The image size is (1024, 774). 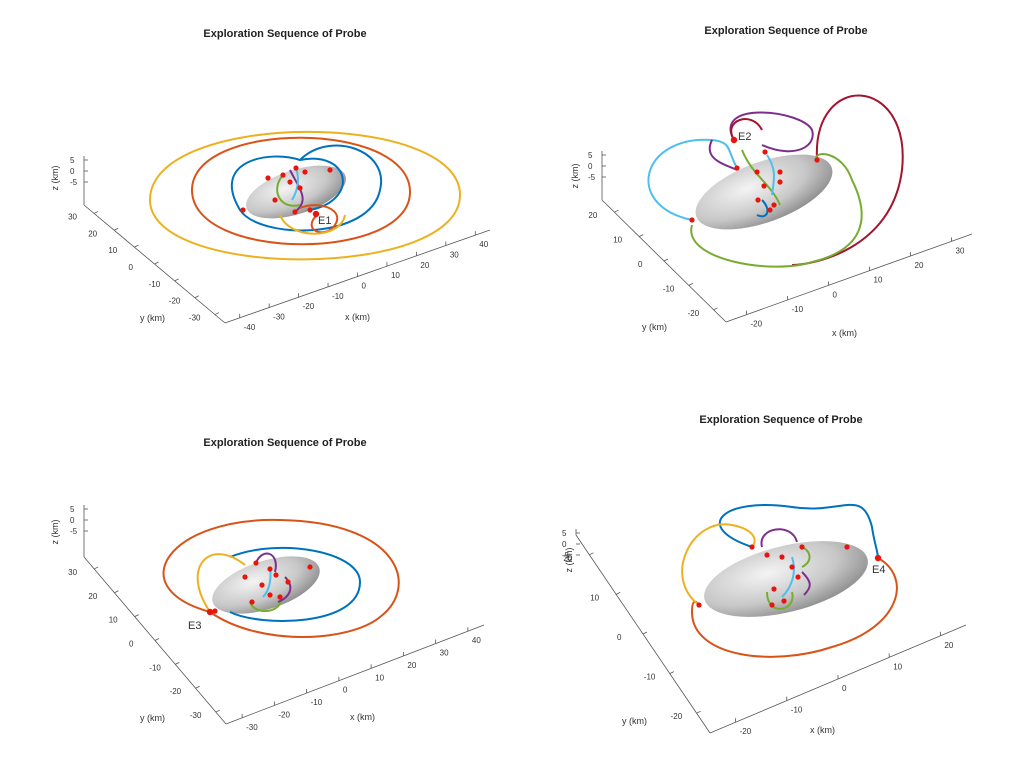 I want to click on z-tick-label: 0, so click(x=72, y=171).